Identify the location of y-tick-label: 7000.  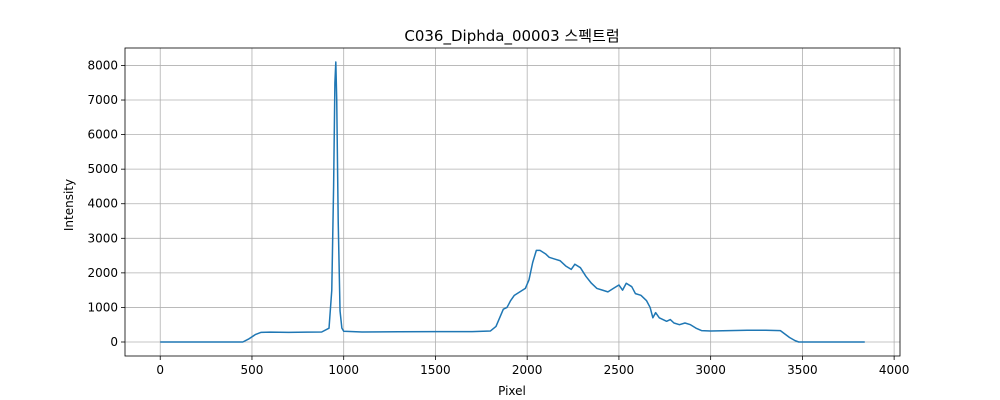
(102, 100).